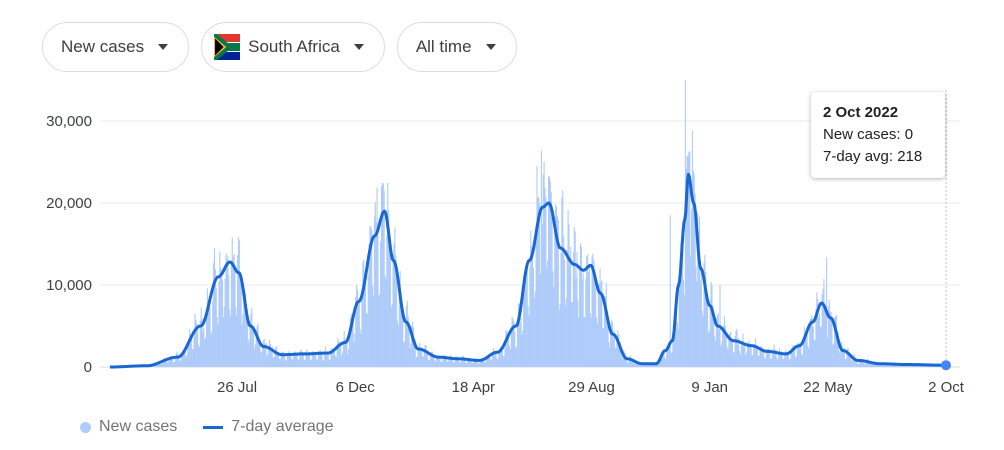 The height and width of the screenshot is (450, 1004). Describe the element at coordinates (163, 47) in the screenshot. I see `chevron-down-icon` at that location.